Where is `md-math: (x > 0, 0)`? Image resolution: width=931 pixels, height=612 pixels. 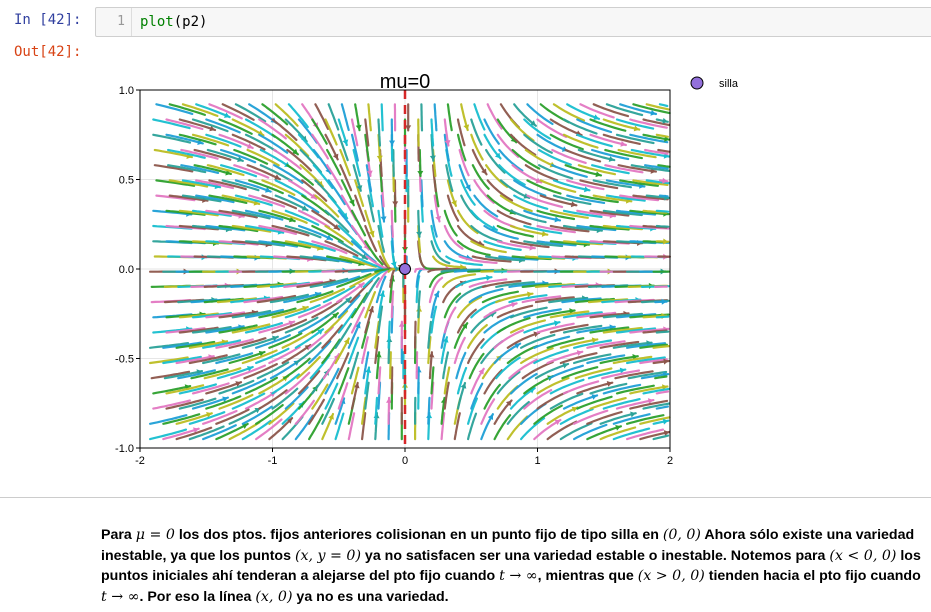
md-math: (x > 0, 0) is located at coordinates (671, 576).